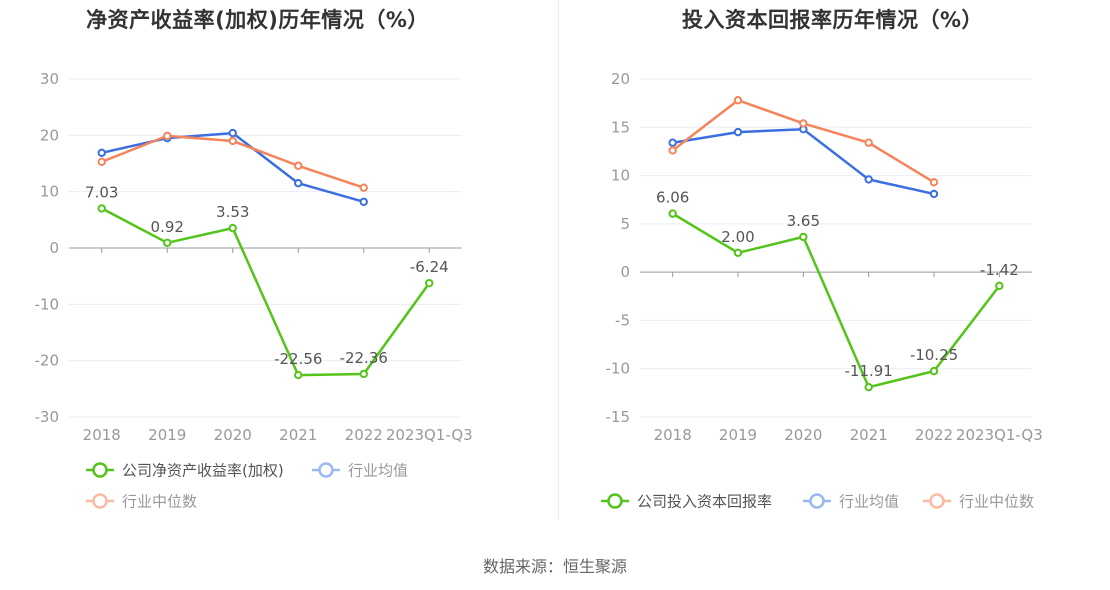 This screenshot has width=1110, height=590. Describe the element at coordinates (554, 566) in the screenshot. I see `data-source-label: 数据来源：恒生聚源` at that location.